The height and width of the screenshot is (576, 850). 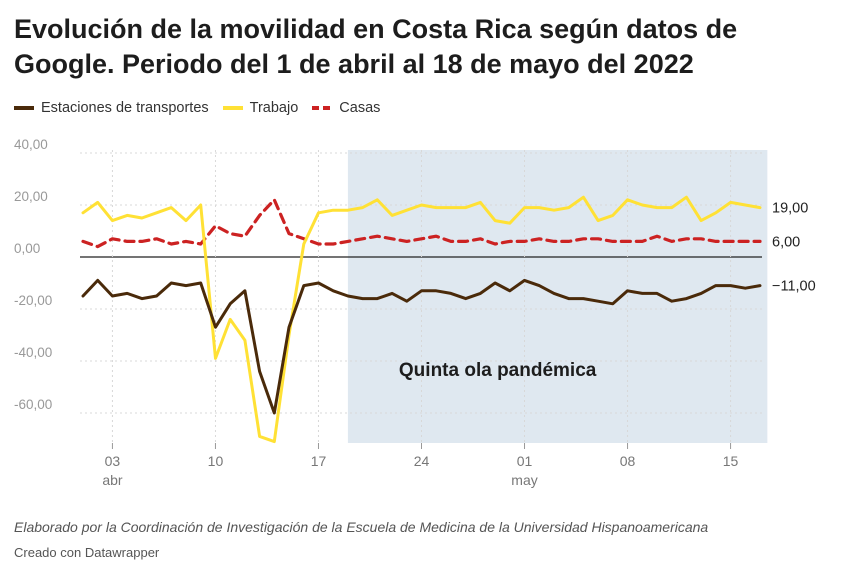 I want to click on legend-label-casas: Casas, so click(x=360, y=108).